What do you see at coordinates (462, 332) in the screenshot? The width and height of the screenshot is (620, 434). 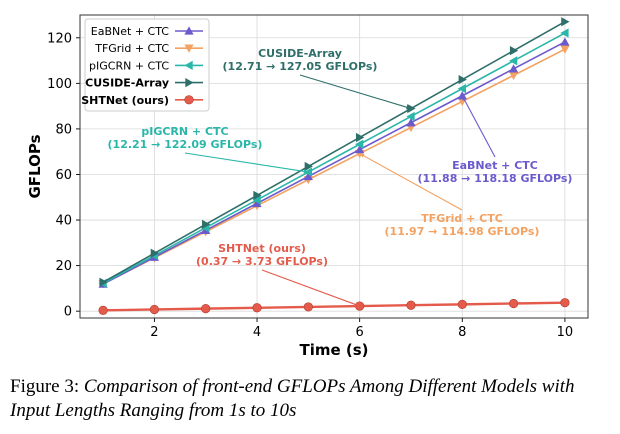 I see `x-tick-label: 8` at bounding box center [462, 332].